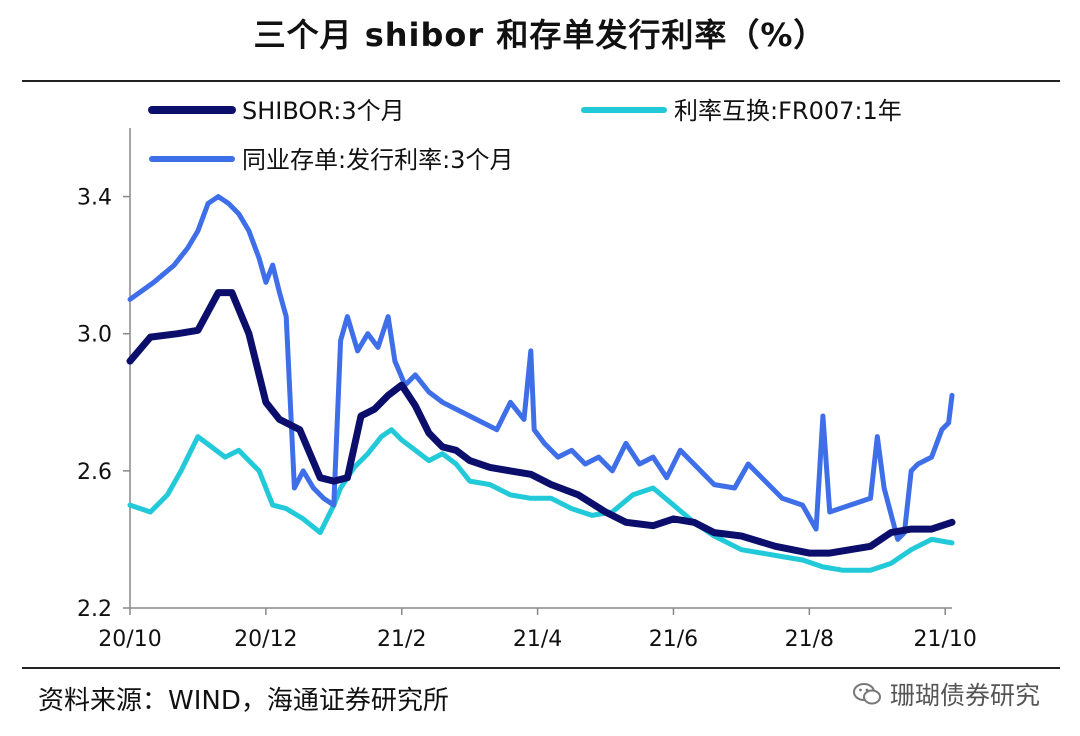 This screenshot has height=736, width=1080. I want to click on chart-title: 三个月 shibor 和存单发行利率（%）, so click(540, 35).